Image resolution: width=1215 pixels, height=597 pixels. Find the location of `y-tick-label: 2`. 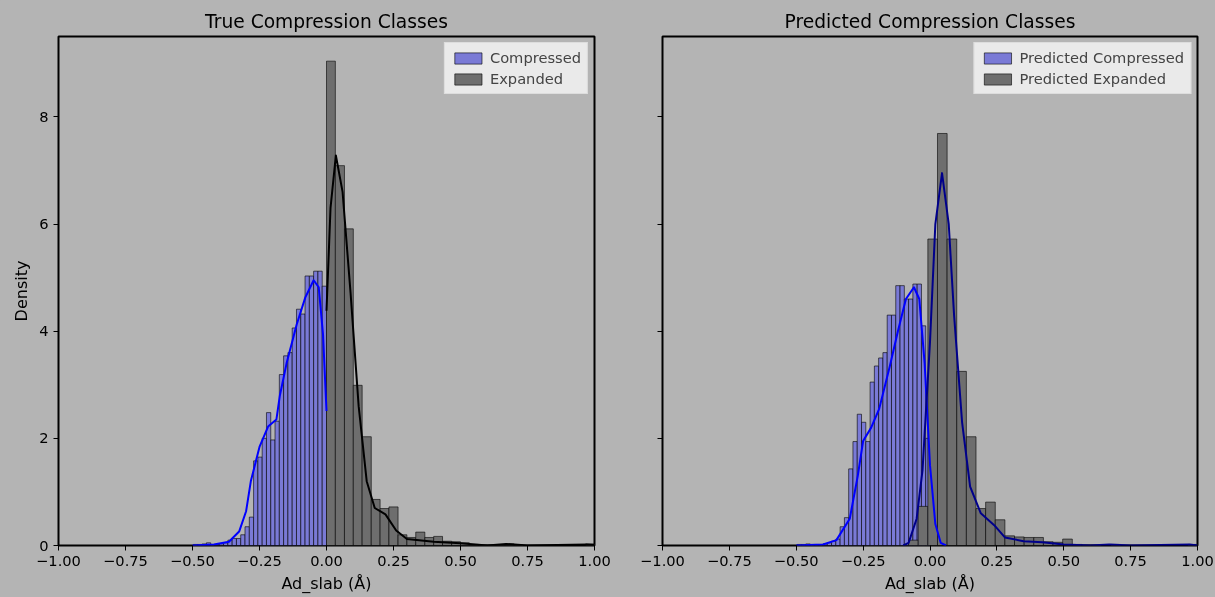

y-tick-label: 2 is located at coordinates (44, 438).